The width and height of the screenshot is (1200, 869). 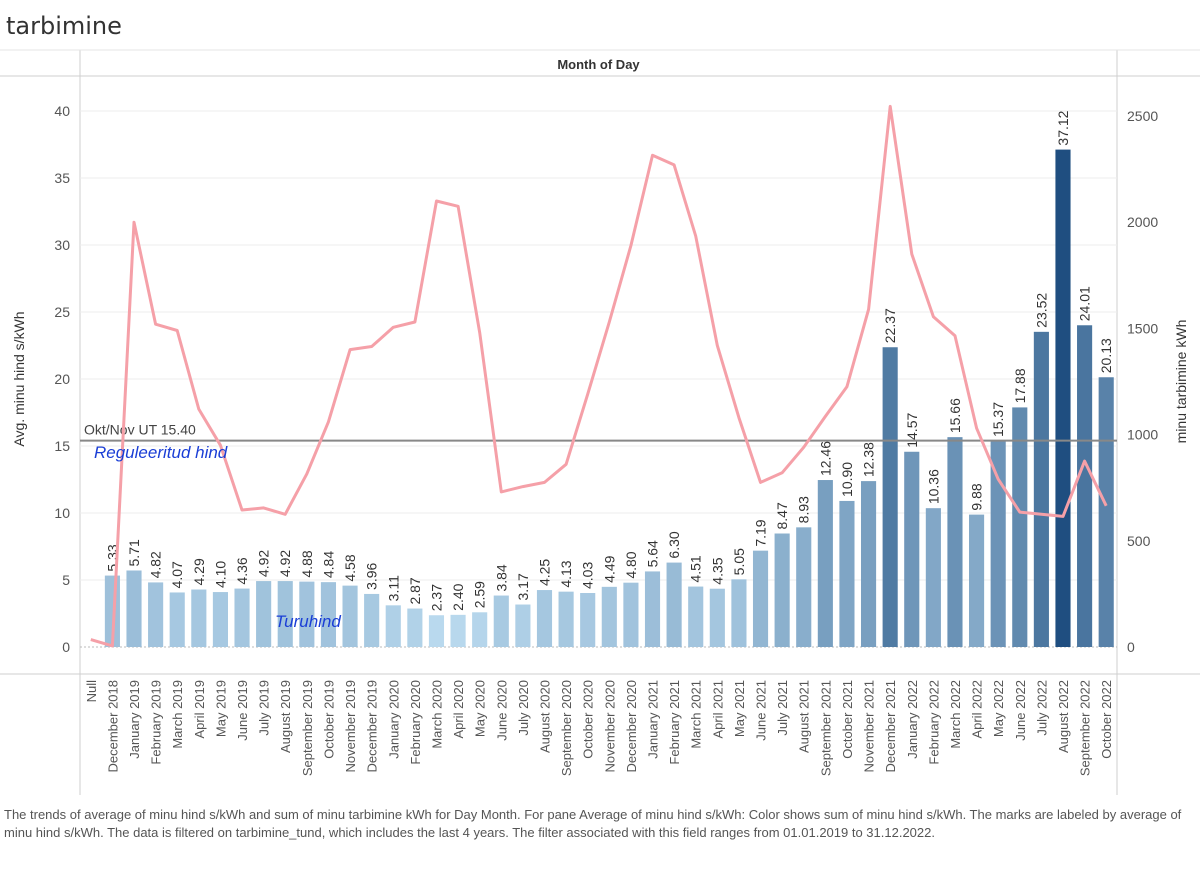 What do you see at coordinates (112, 726) in the screenshot?
I see `x-tick-label: December 2018` at bounding box center [112, 726].